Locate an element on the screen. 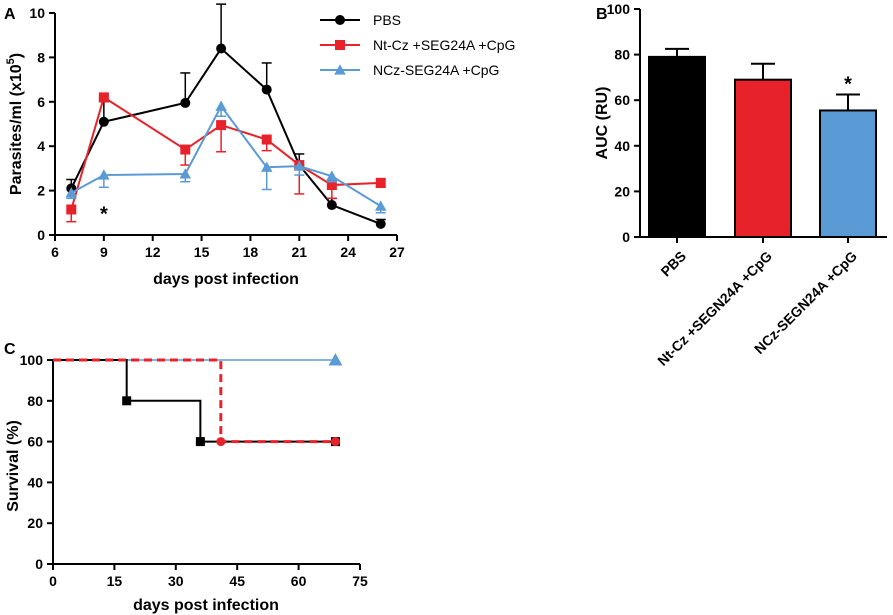  y-tick-label-a: 6 is located at coordinates (41, 102).